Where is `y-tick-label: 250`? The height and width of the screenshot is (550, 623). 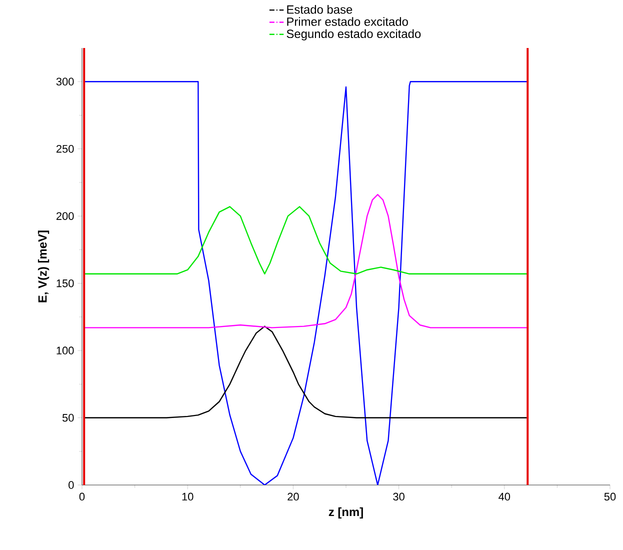 y-tick-label: 250 is located at coordinates (65, 148).